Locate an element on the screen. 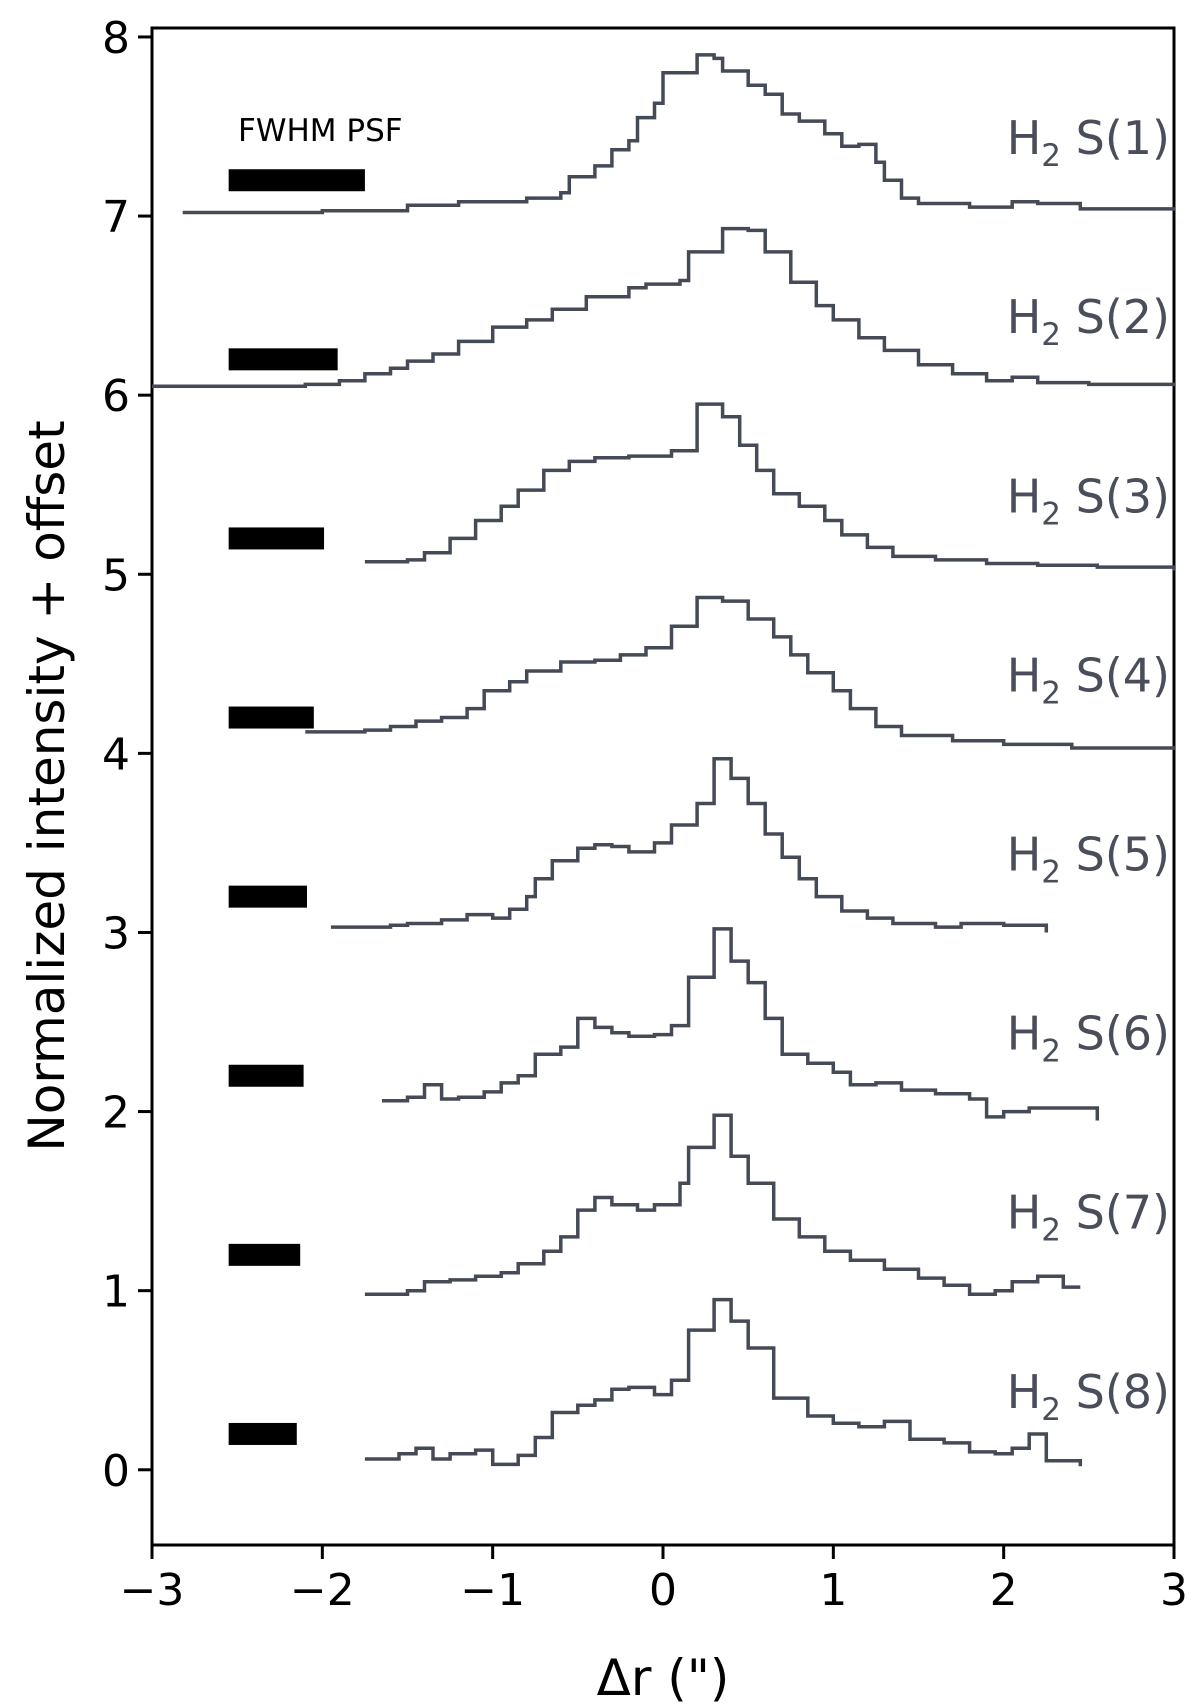  psf-bars is located at coordinates (296, 807).